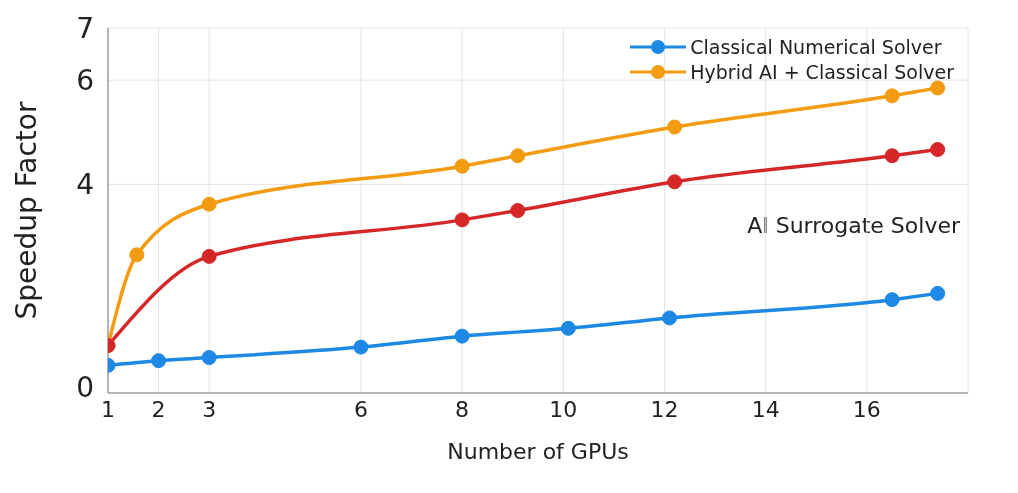 This screenshot has width=1018, height=493. Describe the element at coordinates (853, 225) in the screenshot. I see `annotation: AI Surrogate Solver` at that location.